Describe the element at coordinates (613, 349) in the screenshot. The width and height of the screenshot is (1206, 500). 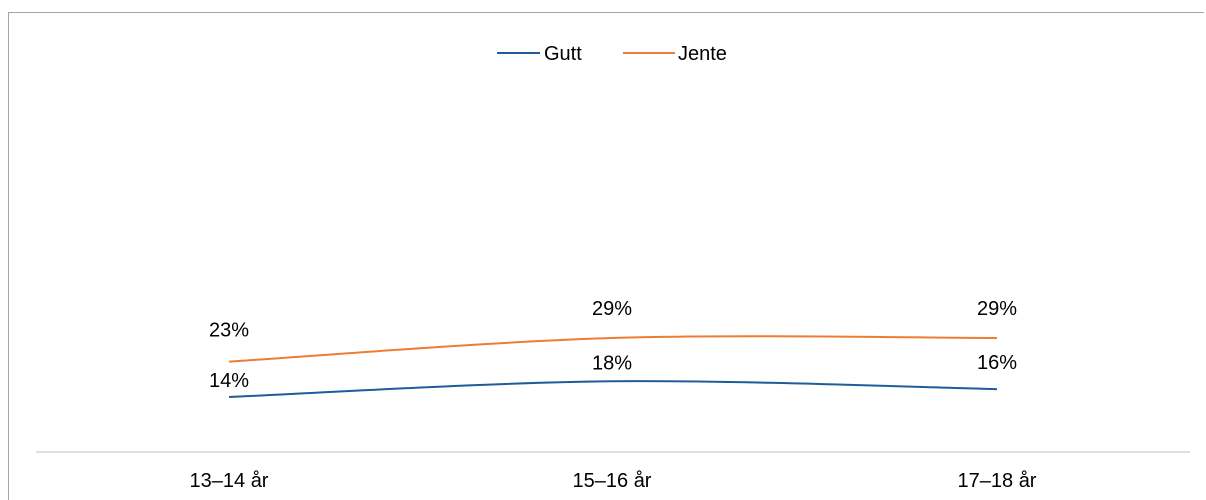
I see `series-line-jente` at that location.